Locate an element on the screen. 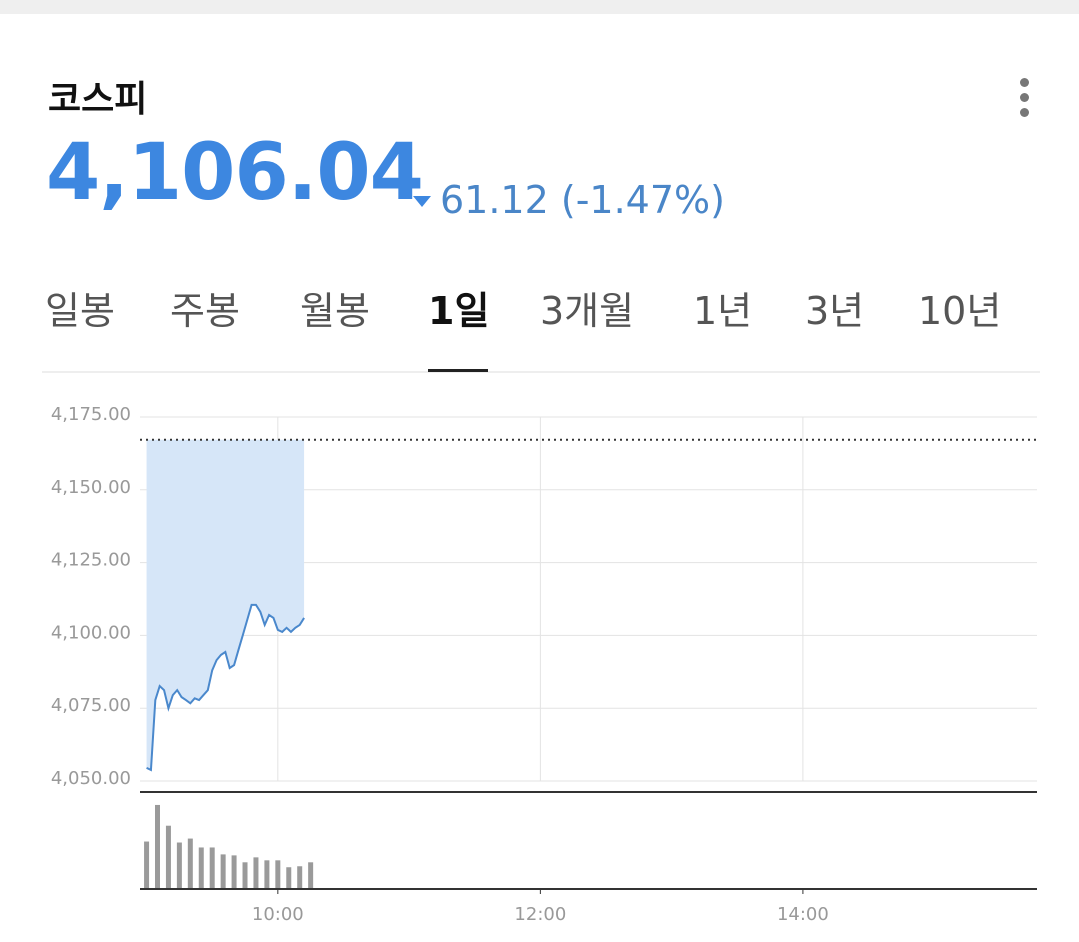 The height and width of the screenshot is (942, 1079). x-tick-label: 10:00 is located at coordinates (278, 914).